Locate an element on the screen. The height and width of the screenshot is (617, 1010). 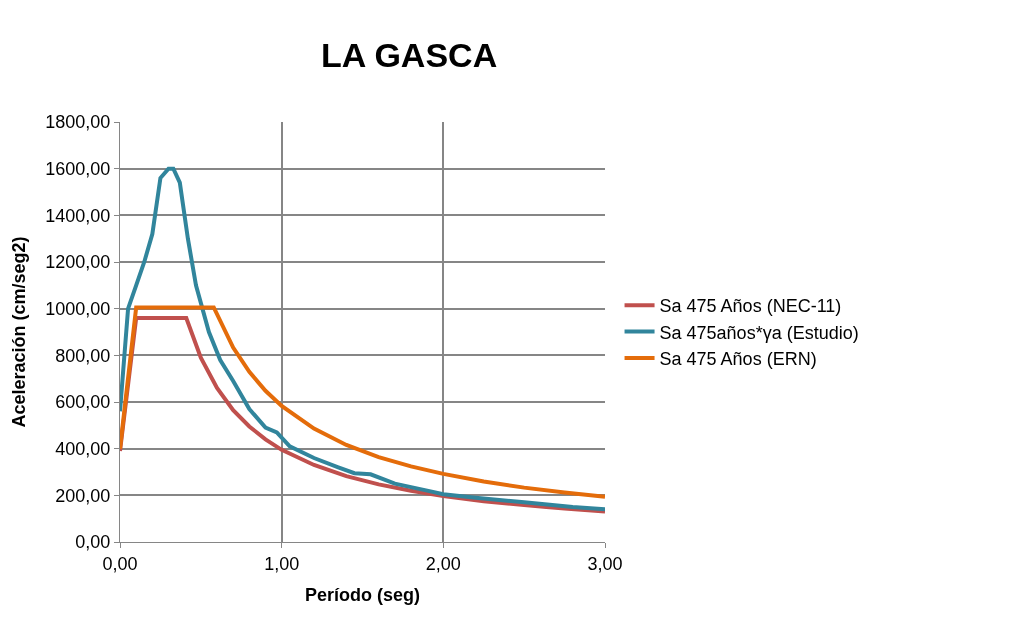
y-tick-label: 1000,00 is located at coordinates (78, 308).